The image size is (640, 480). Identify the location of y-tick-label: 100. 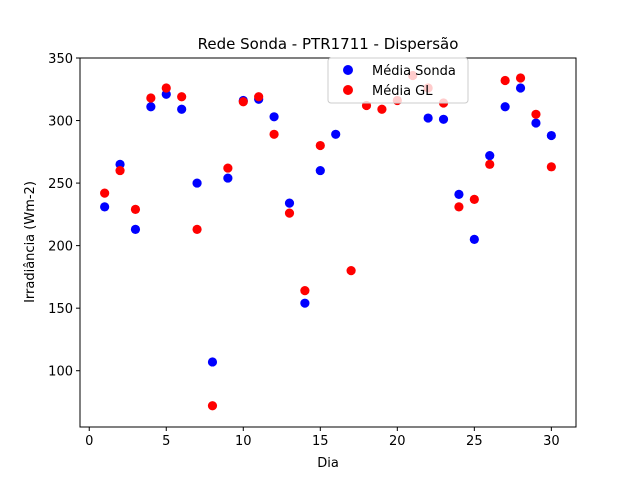
(60, 372).